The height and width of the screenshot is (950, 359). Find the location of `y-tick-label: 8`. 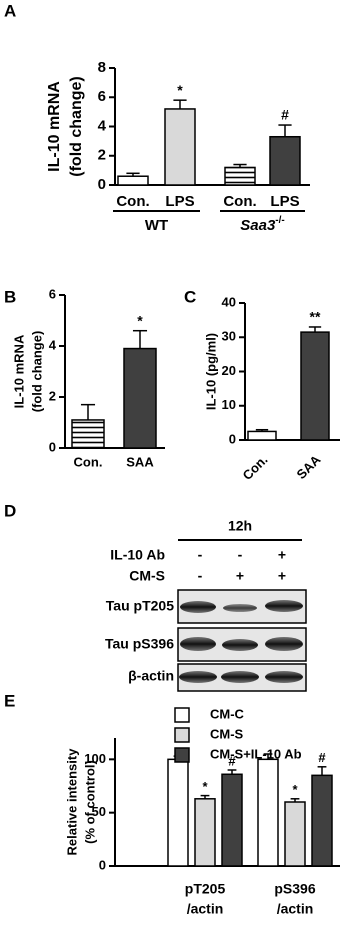

y-tick-label: 8 is located at coordinates (102, 67).